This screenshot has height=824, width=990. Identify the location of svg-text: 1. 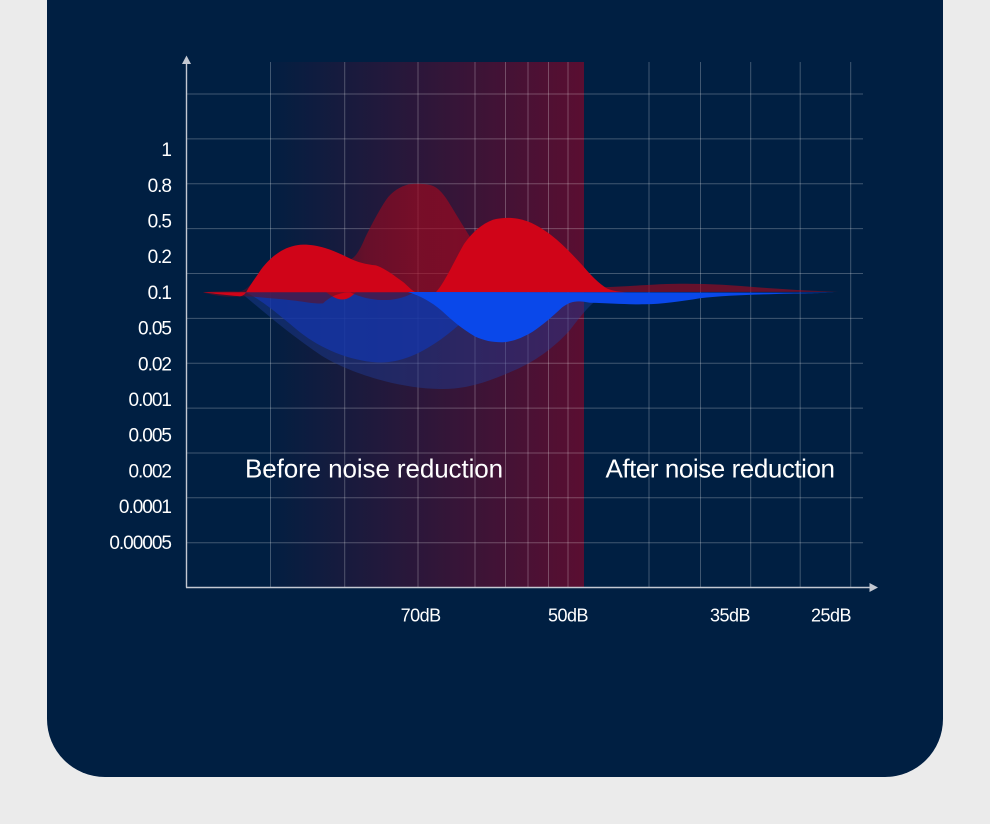
(166, 150).